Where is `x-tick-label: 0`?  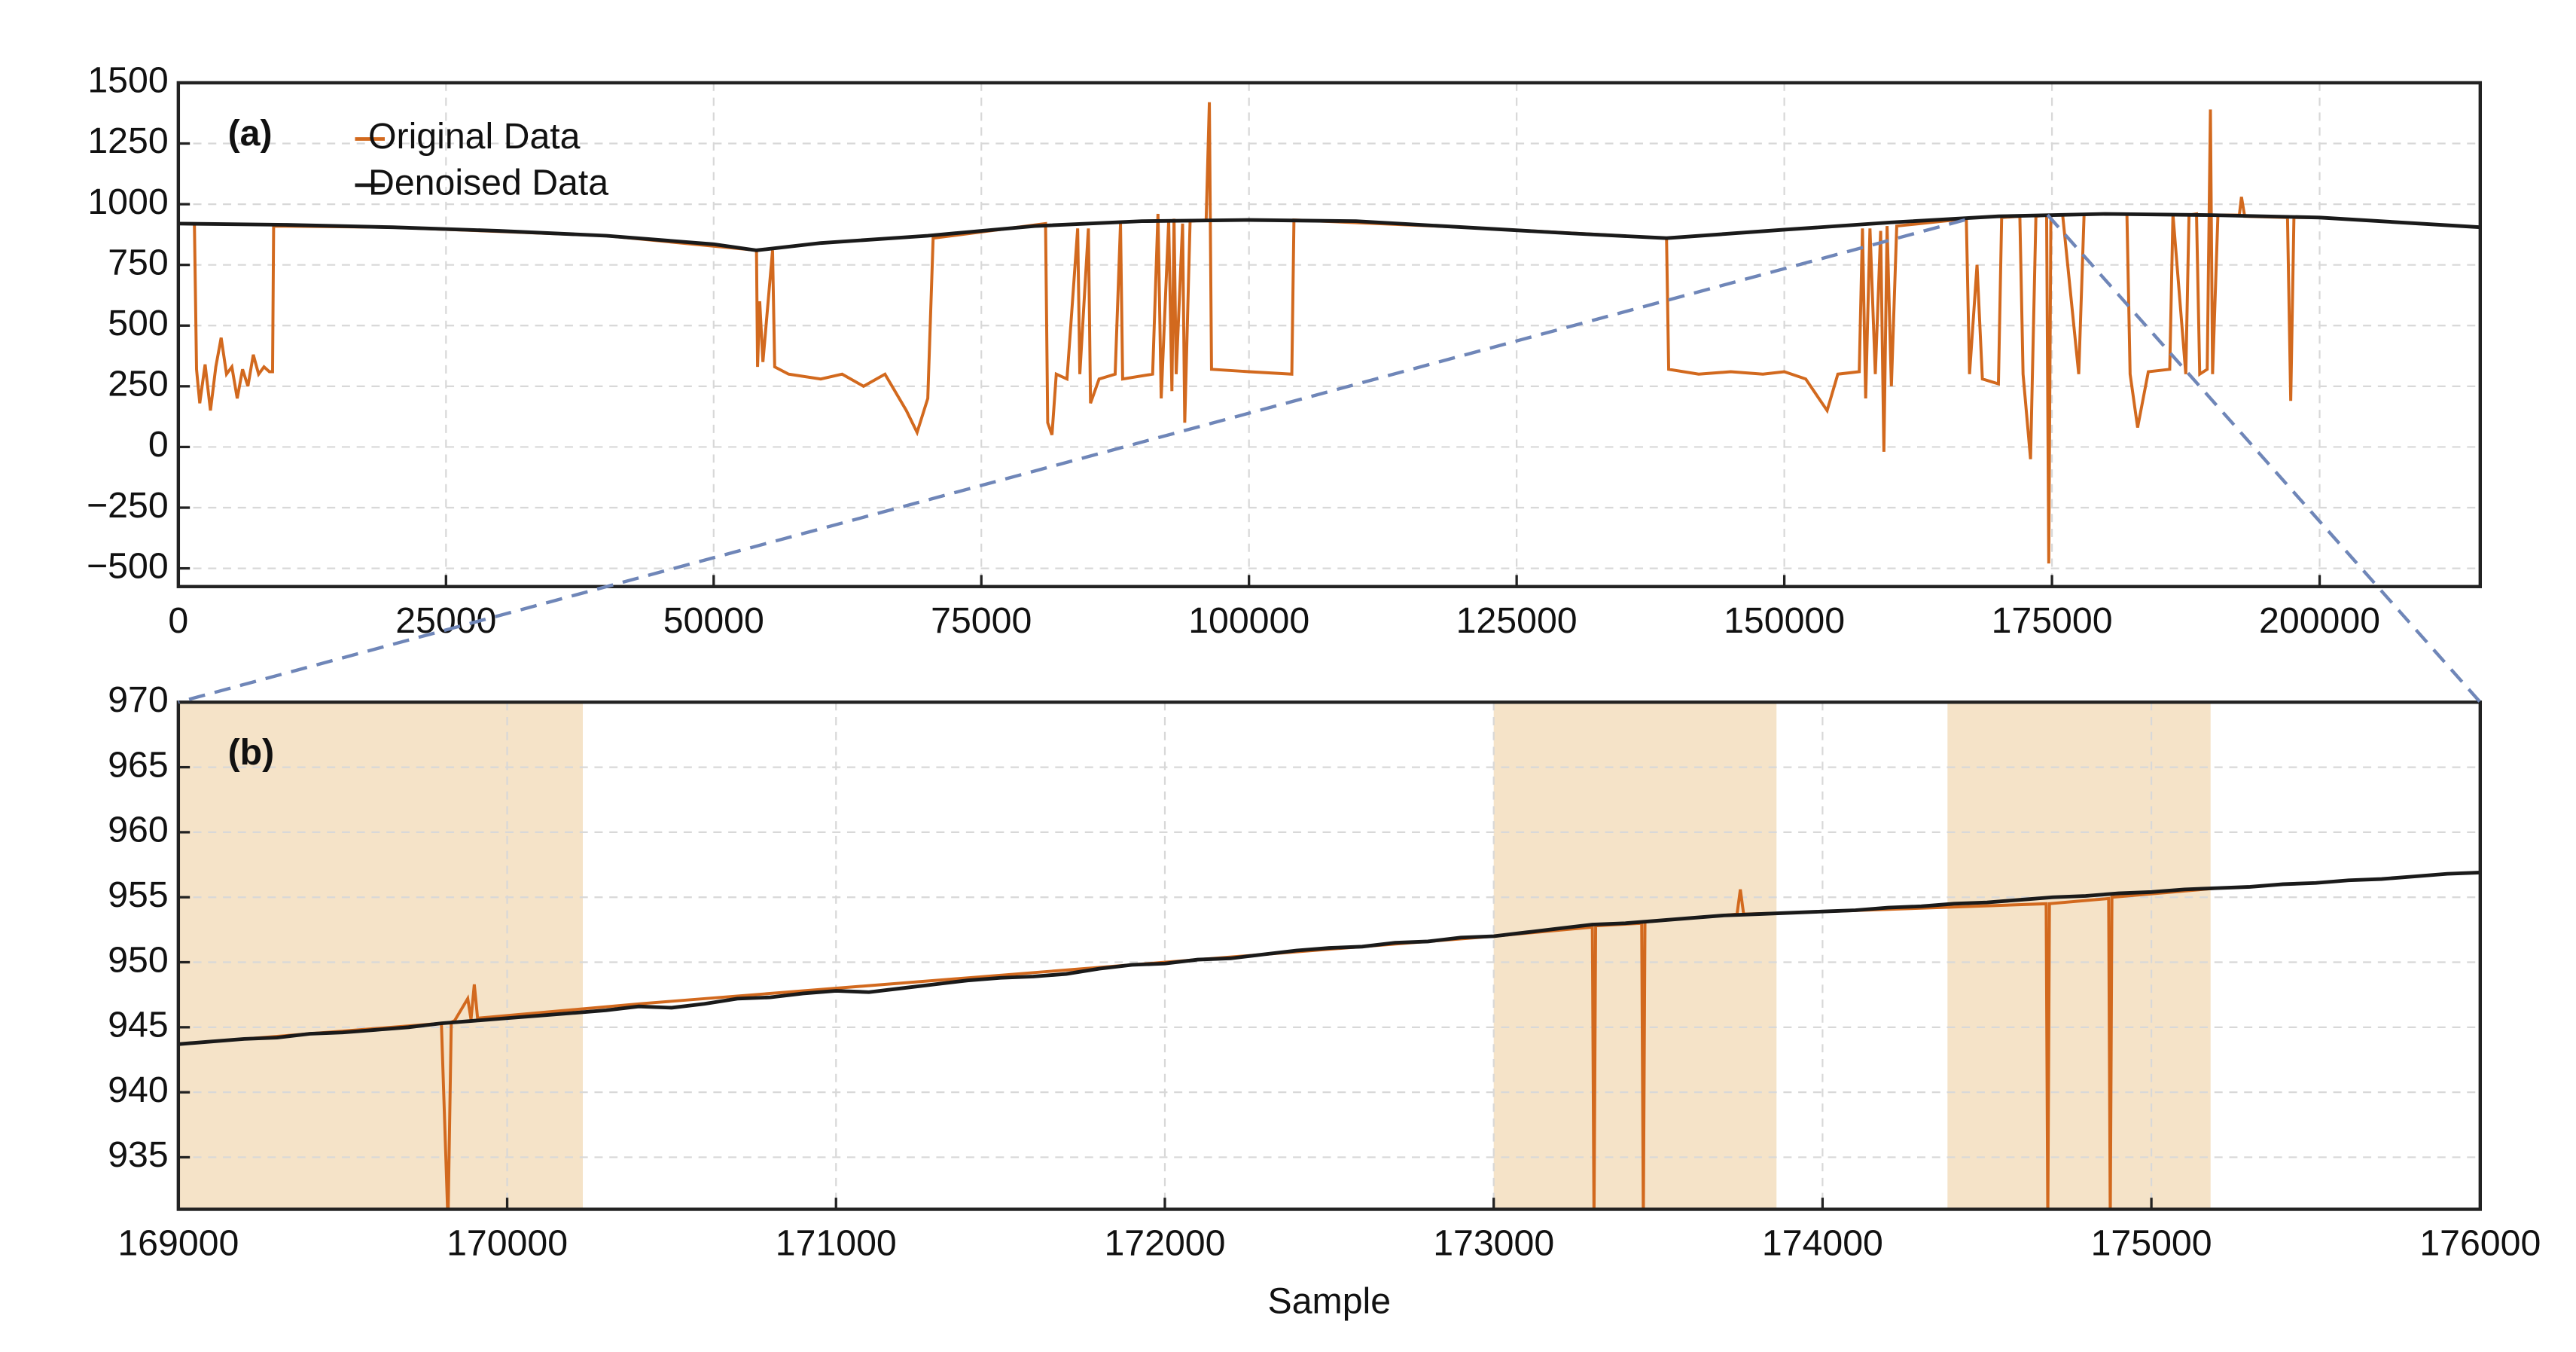
x-tick-label: 0 is located at coordinates (178, 620).